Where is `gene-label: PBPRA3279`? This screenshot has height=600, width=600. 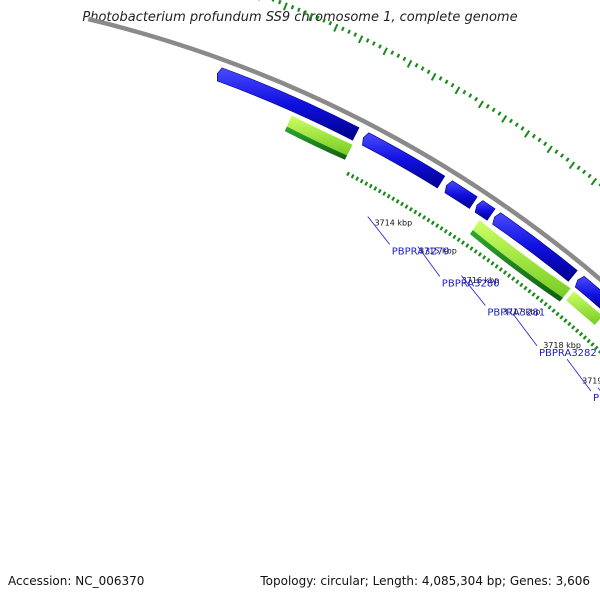
gene-label: PBPRA3279 is located at coordinates (421, 251).